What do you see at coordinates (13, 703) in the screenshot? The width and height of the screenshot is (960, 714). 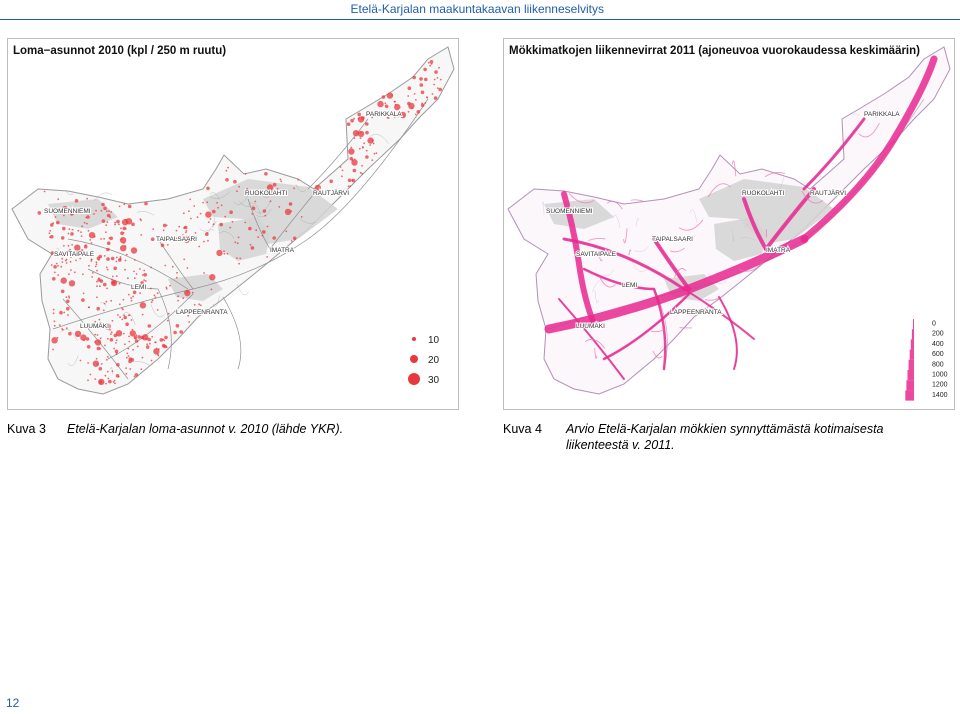 I see `page-number: 12` at bounding box center [13, 703].